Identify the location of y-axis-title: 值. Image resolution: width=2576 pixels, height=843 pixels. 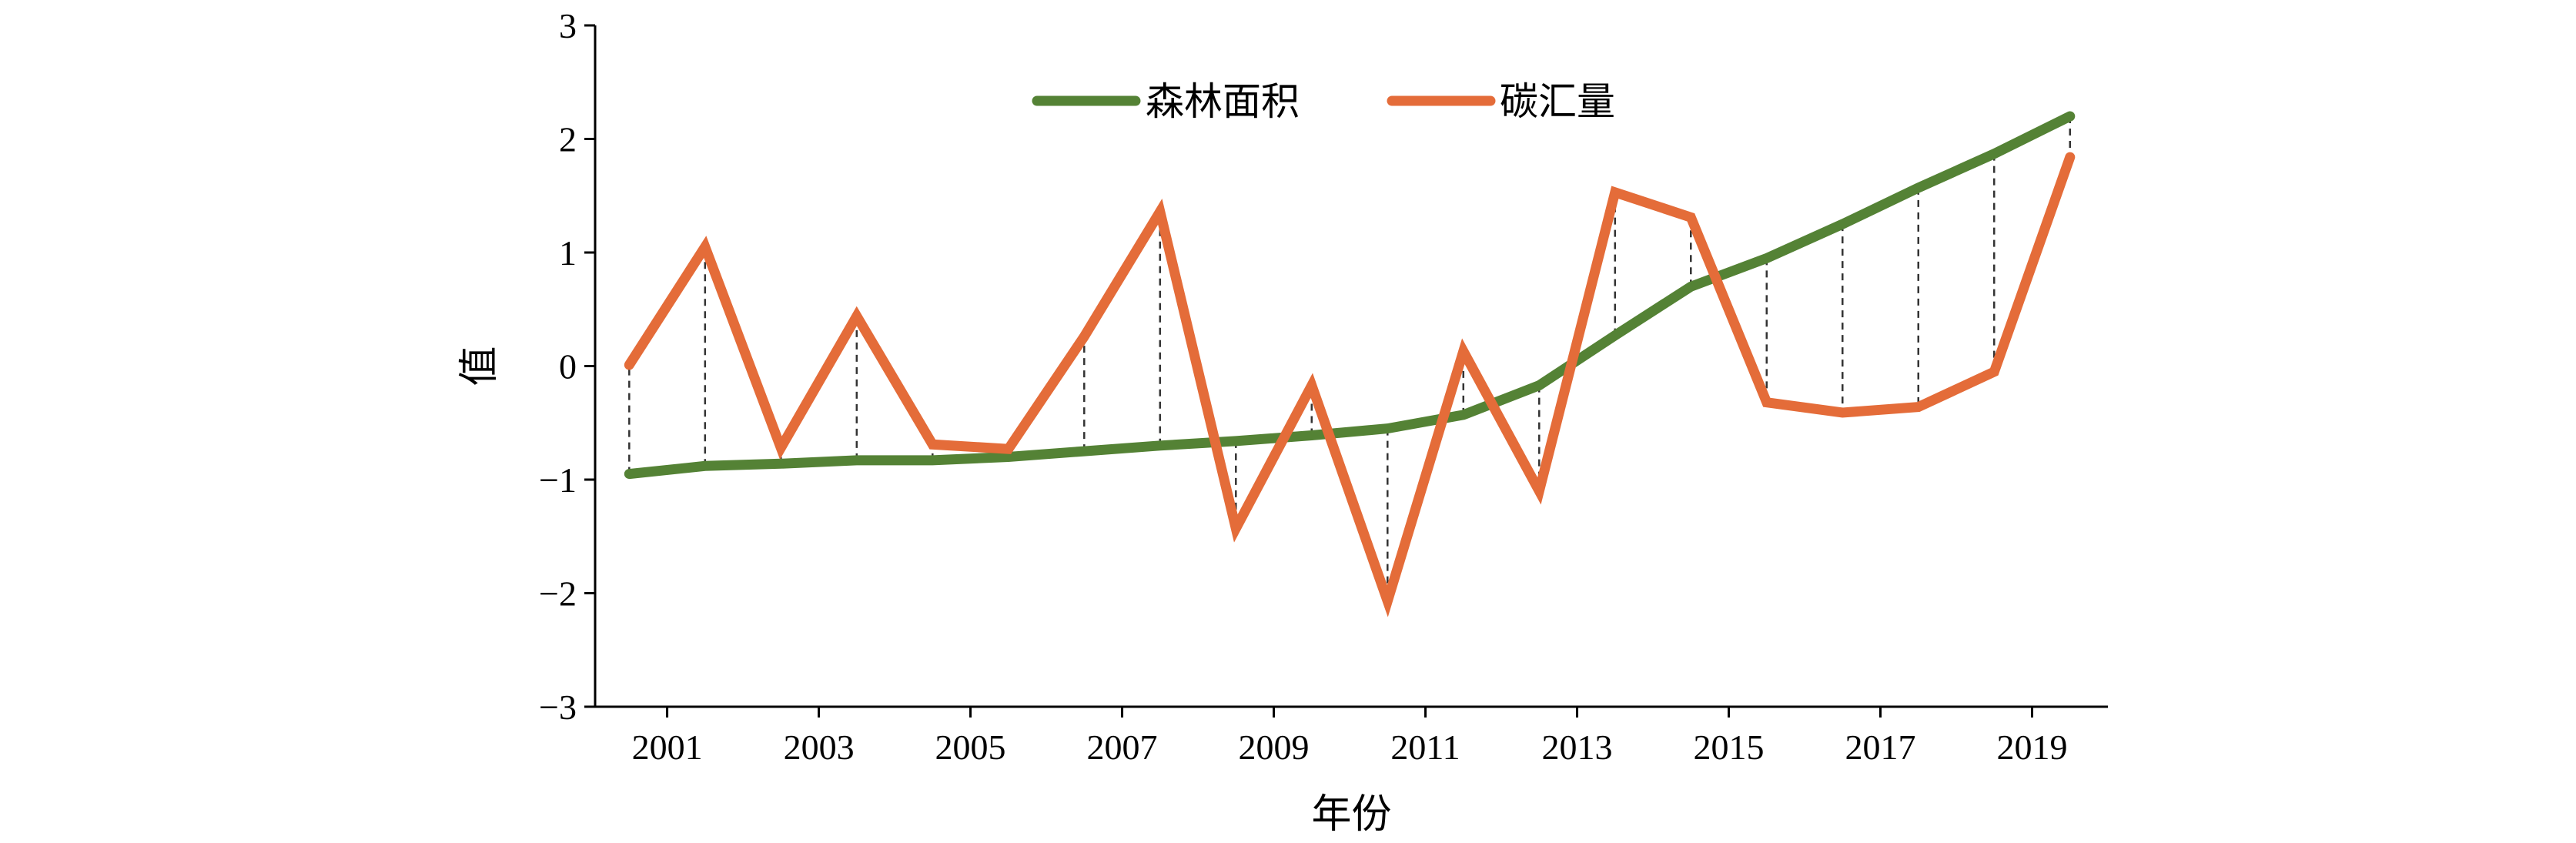
(480, 366).